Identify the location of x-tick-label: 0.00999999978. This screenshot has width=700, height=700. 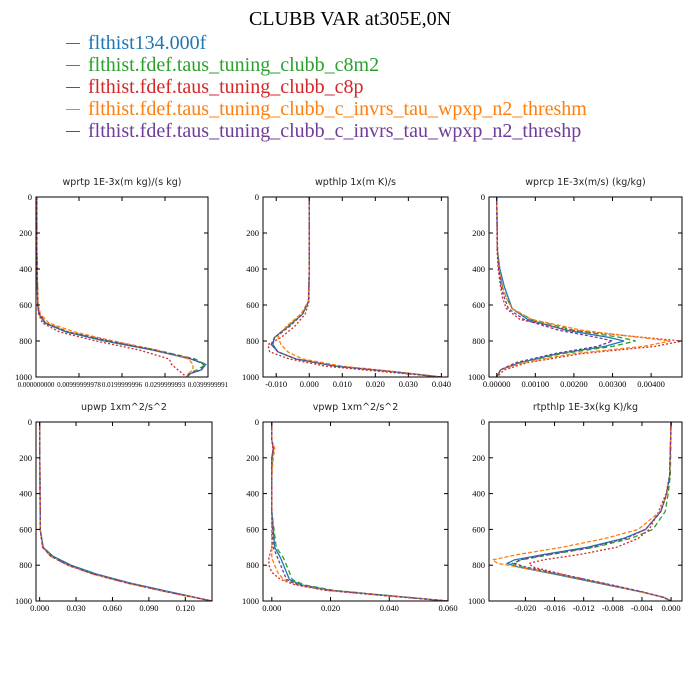
(79, 385).